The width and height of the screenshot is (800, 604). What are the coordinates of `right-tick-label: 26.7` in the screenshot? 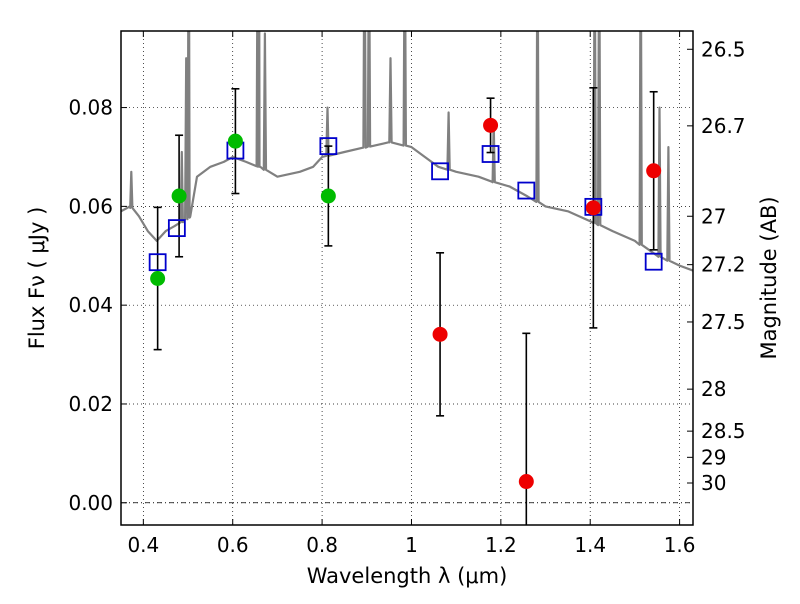 It's located at (723, 126).